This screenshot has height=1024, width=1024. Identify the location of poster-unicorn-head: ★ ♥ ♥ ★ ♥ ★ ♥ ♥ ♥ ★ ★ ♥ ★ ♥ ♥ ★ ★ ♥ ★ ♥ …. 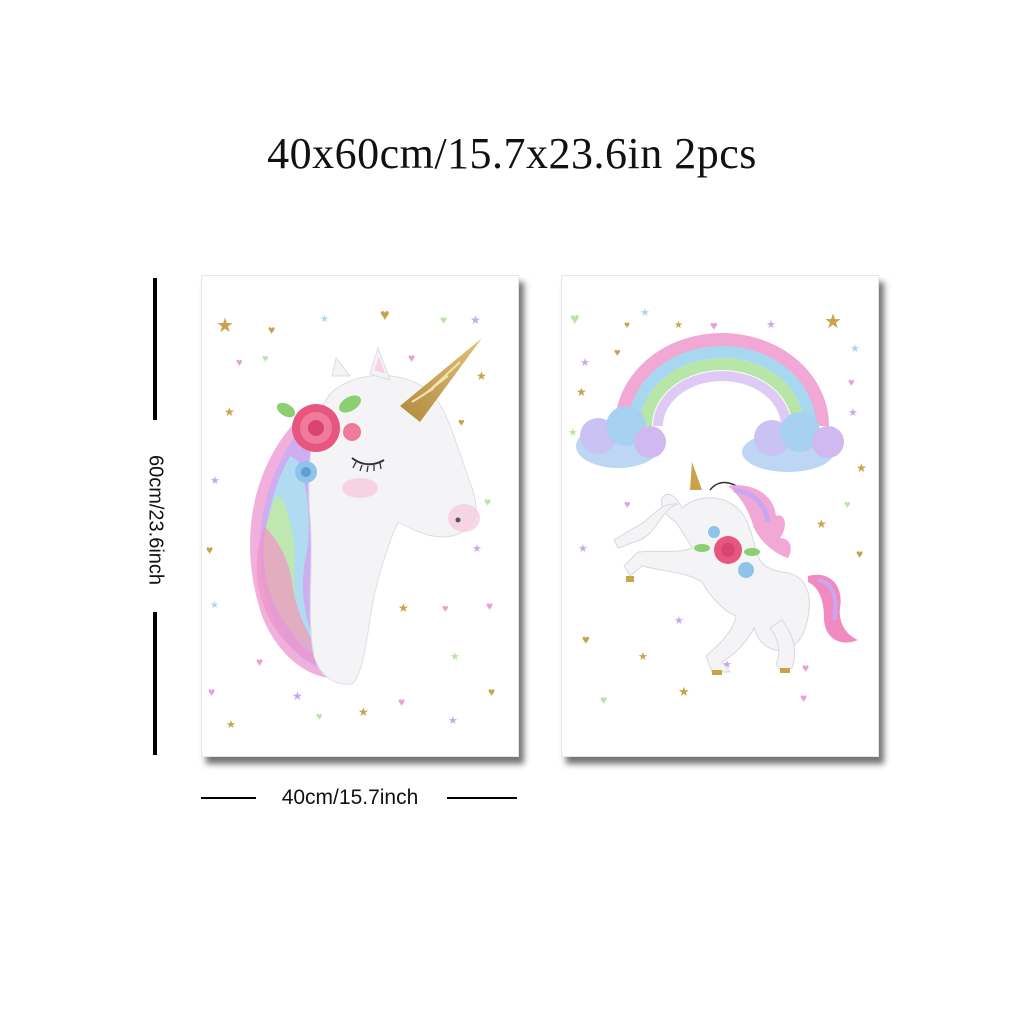
(360, 516).